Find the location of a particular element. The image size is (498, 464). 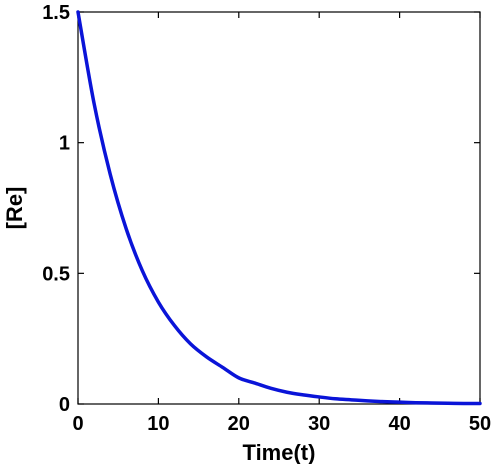

y-tick-label: 0 is located at coordinates (64, 405).